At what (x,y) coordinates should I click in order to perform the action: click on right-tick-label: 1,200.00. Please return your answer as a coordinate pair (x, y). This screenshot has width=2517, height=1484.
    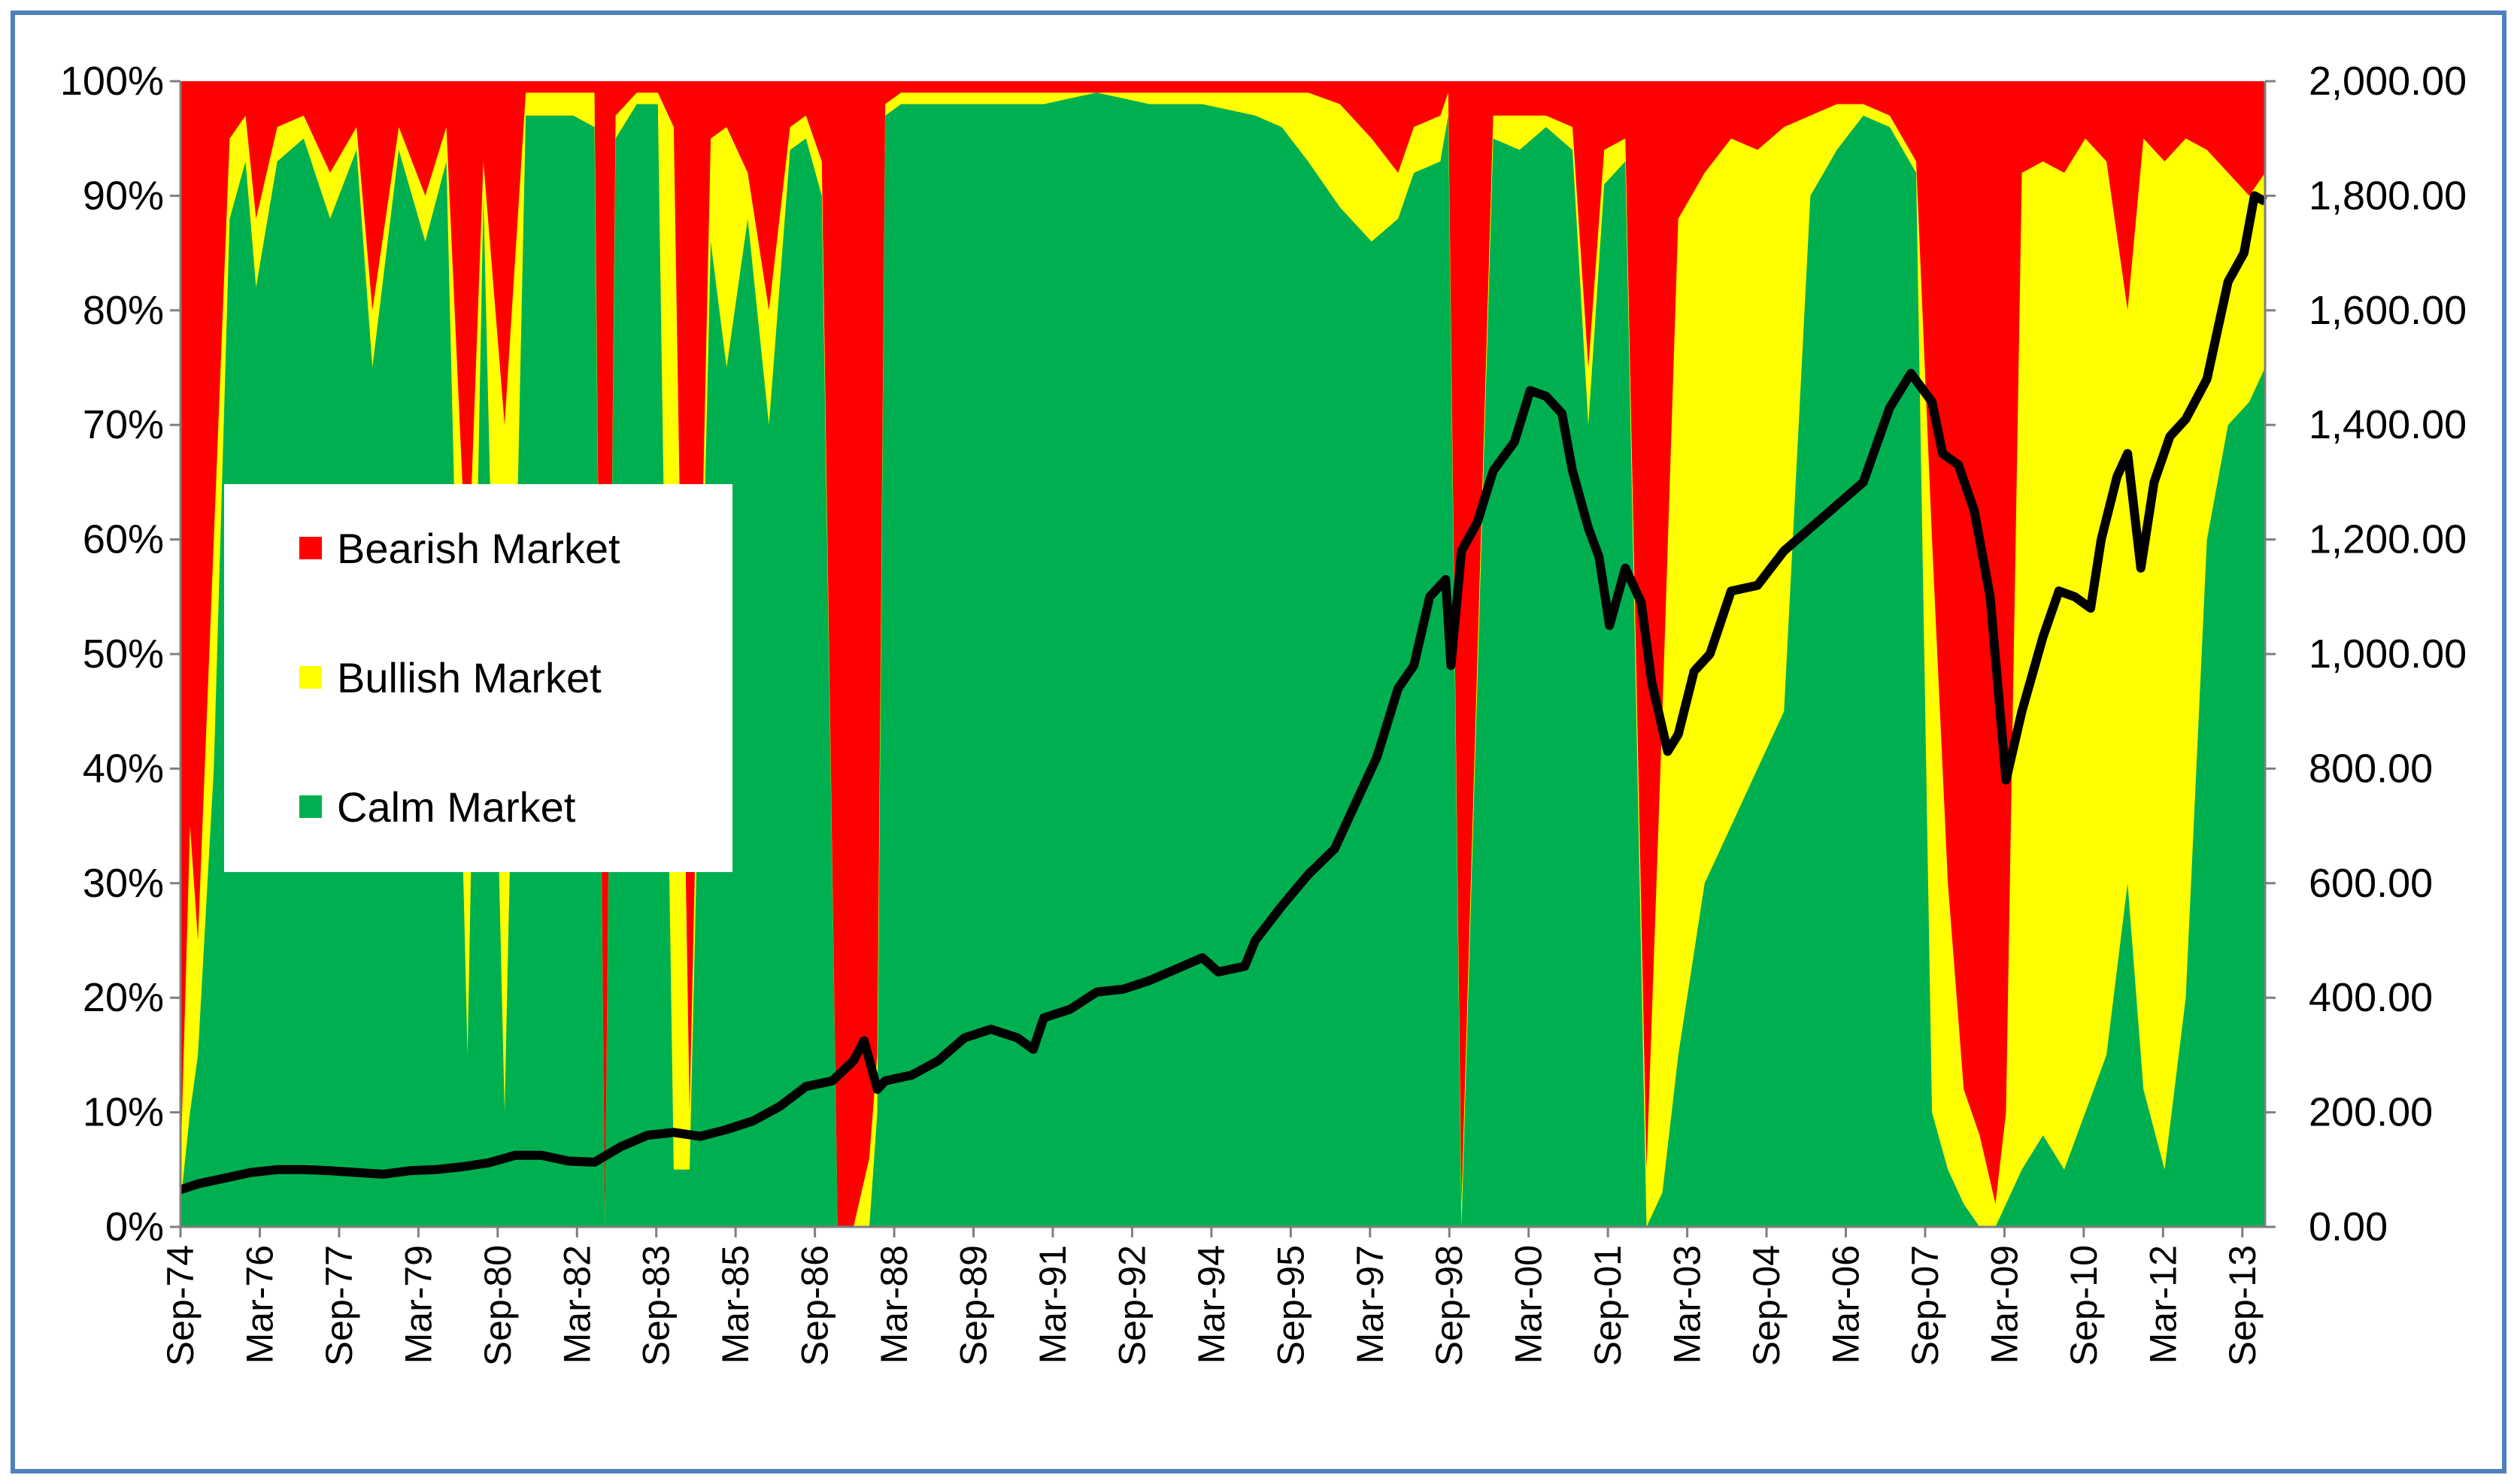
    Looking at the image, I should click on (2388, 539).